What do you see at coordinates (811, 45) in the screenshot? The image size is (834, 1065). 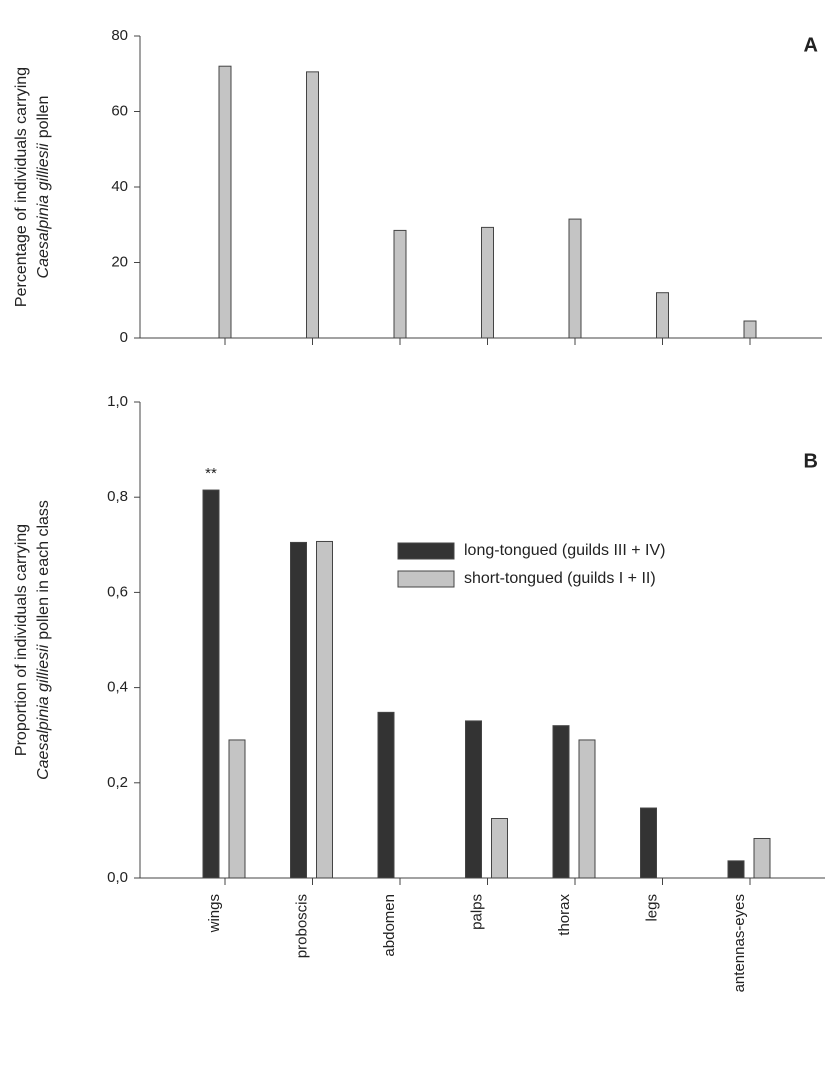 I see `panel-label: A` at bounding box center [811, 45].